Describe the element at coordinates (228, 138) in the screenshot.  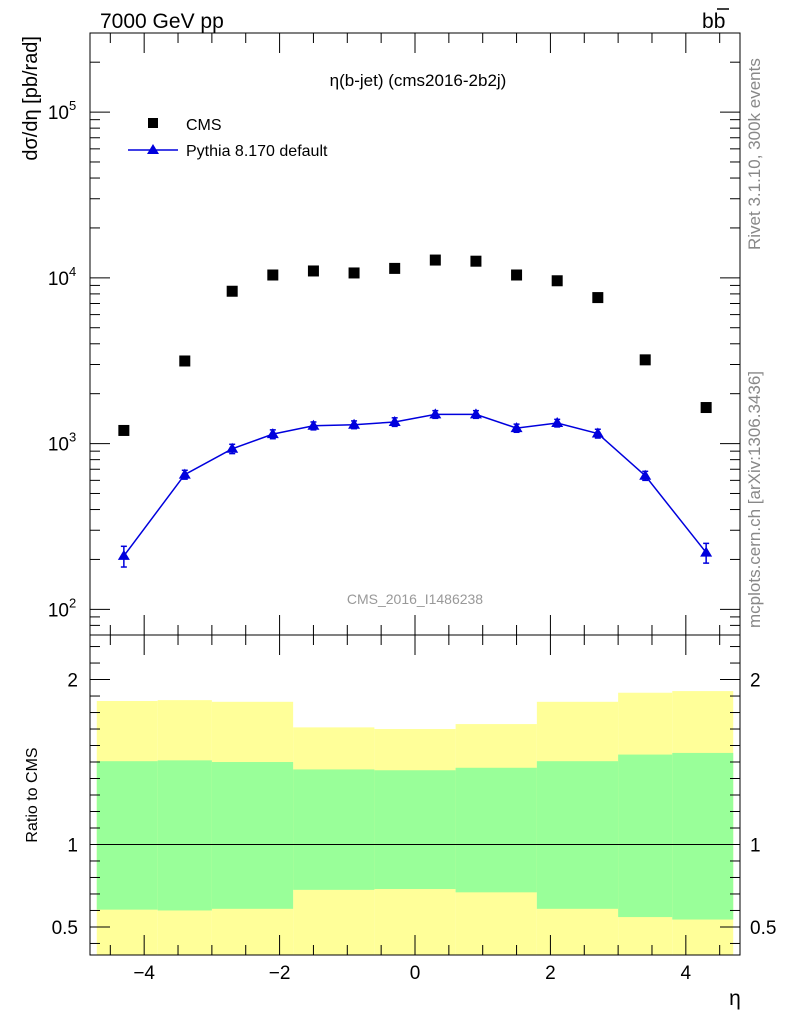
I see `legend: CMS Pythia 8.170 default` at that location.